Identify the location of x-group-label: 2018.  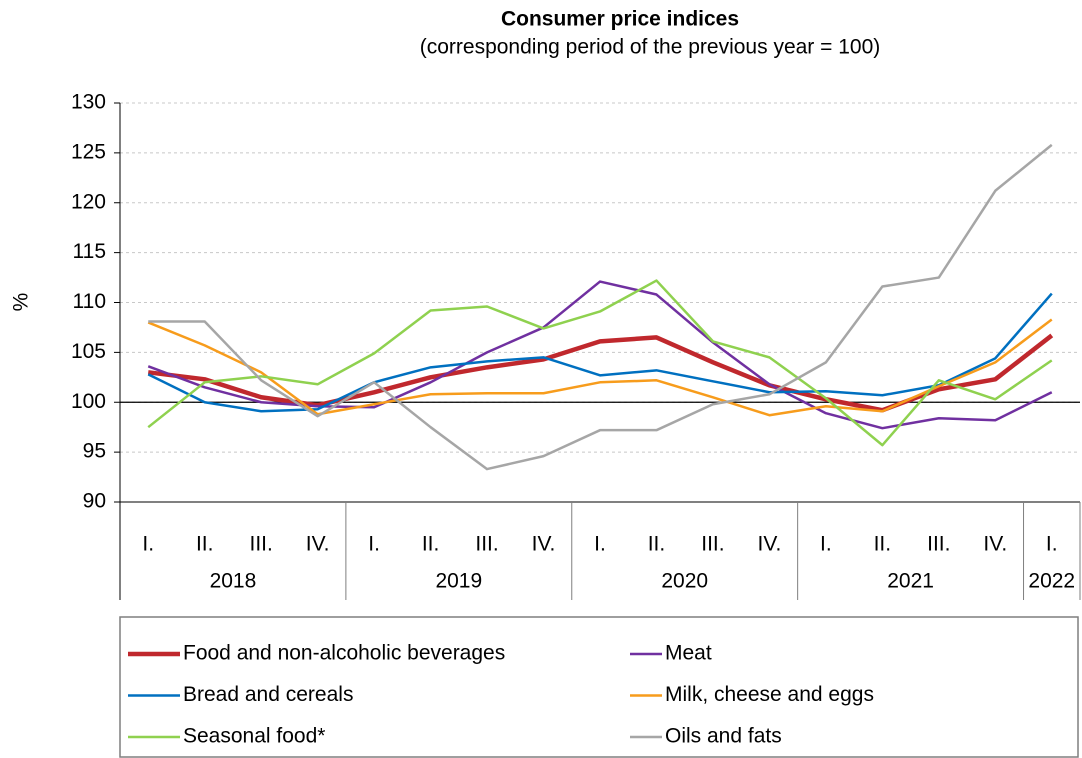
(233, 581).